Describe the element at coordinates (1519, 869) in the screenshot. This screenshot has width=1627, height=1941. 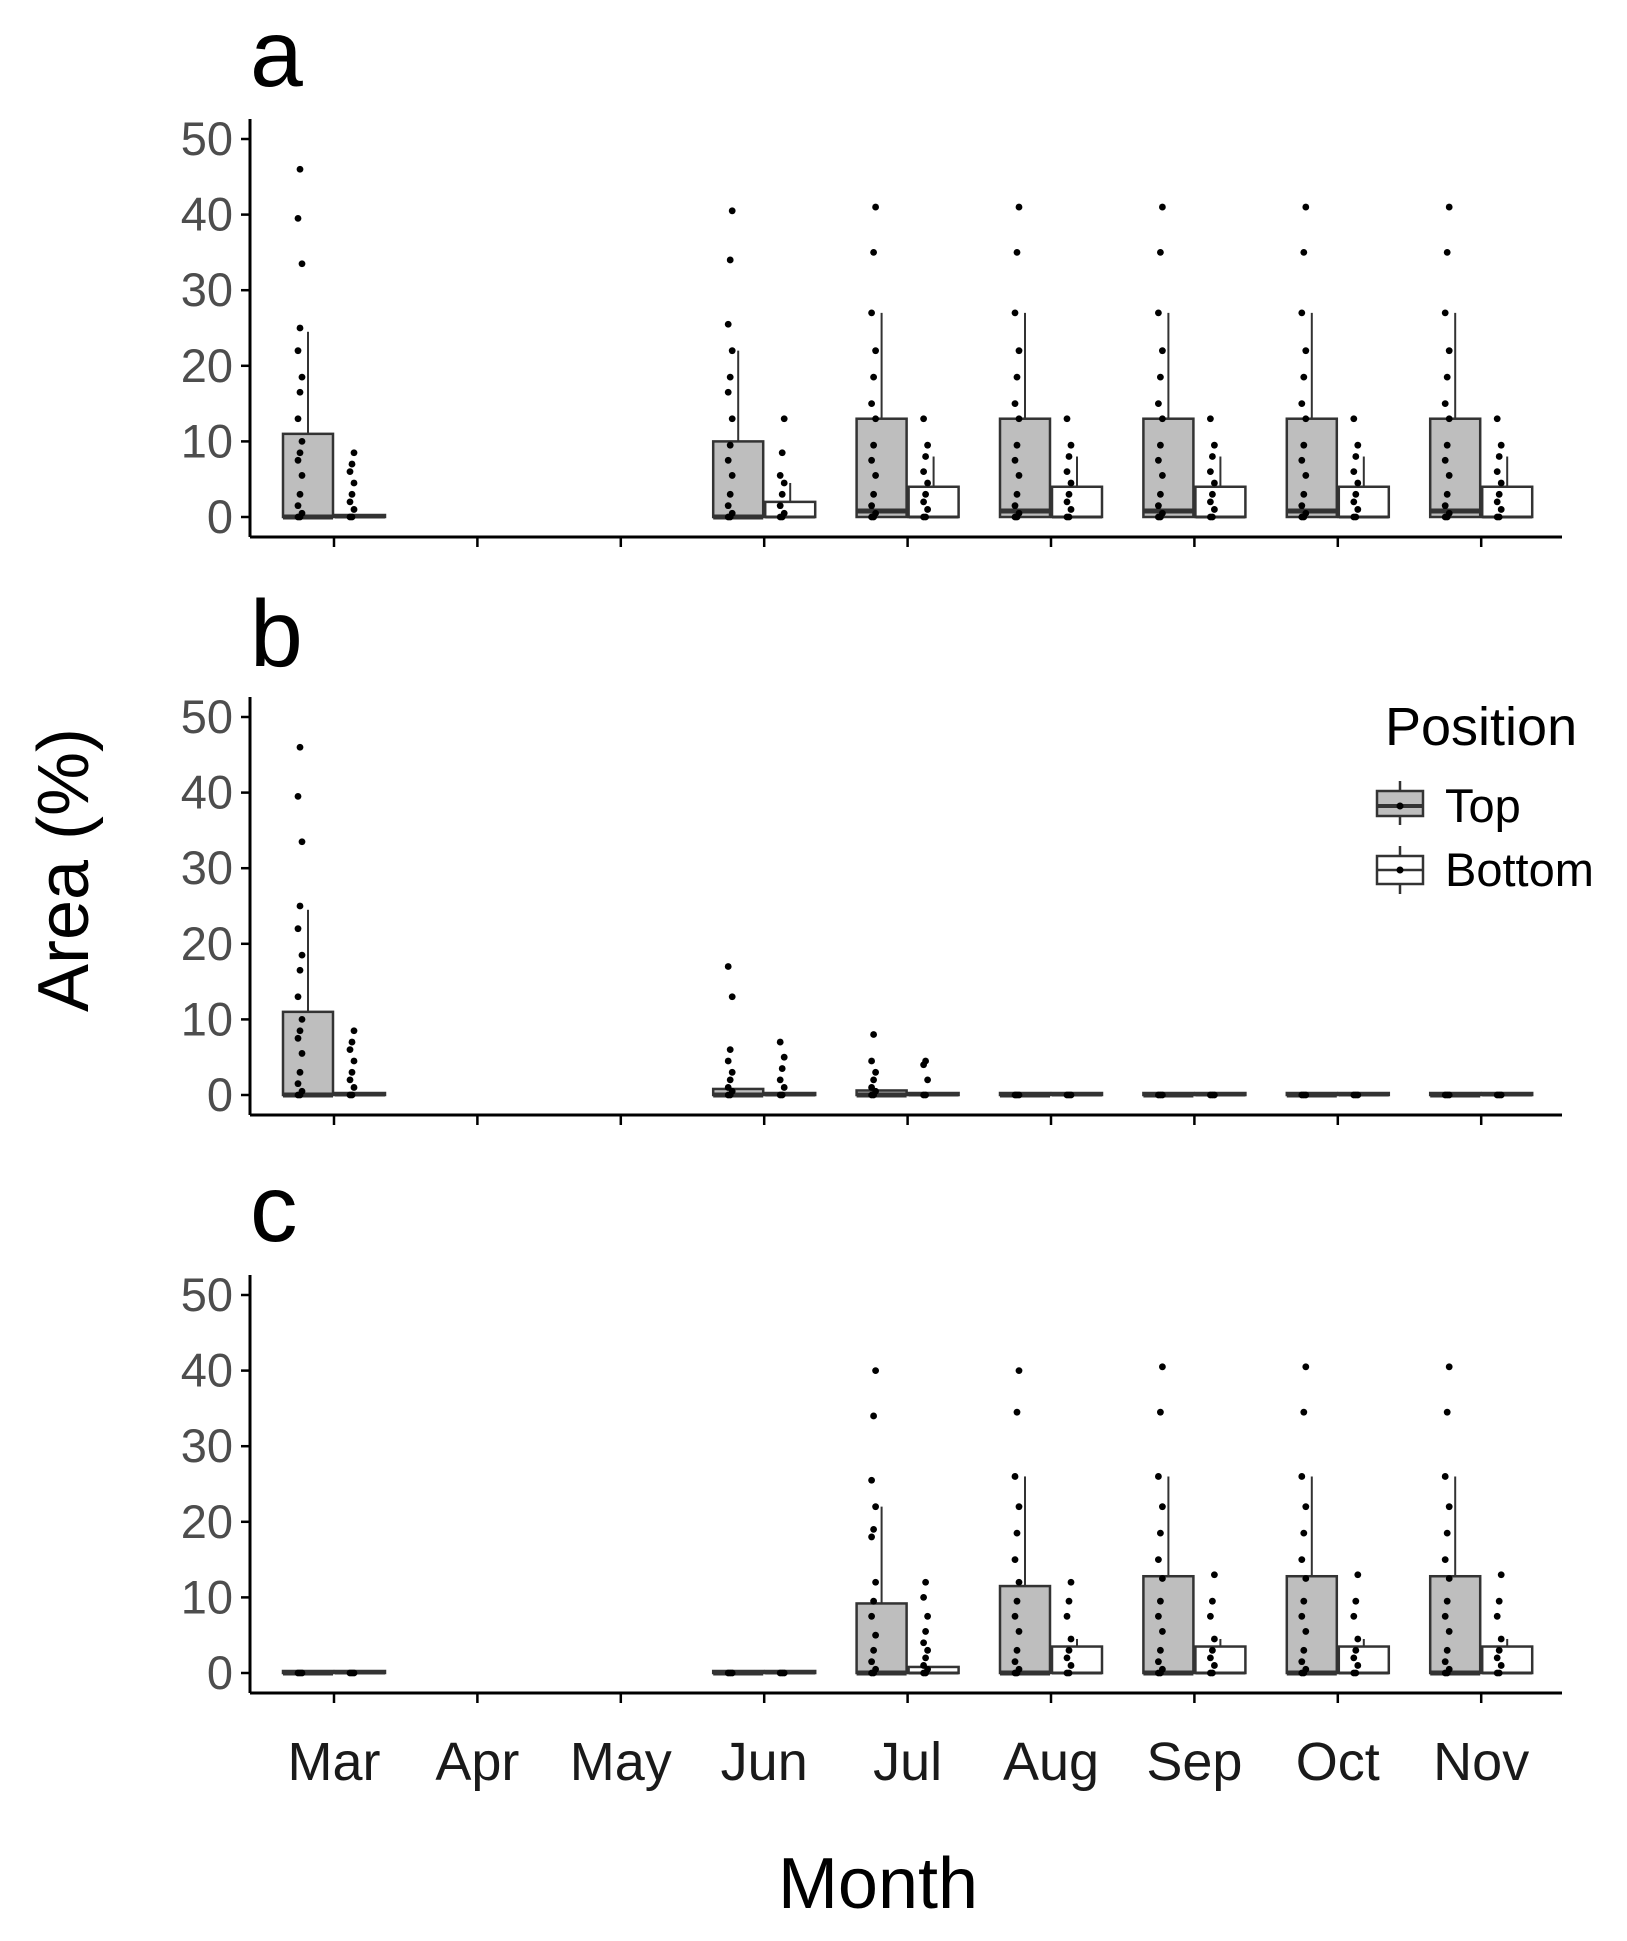
I see `legend-label-bottom: Bottom` at that location.